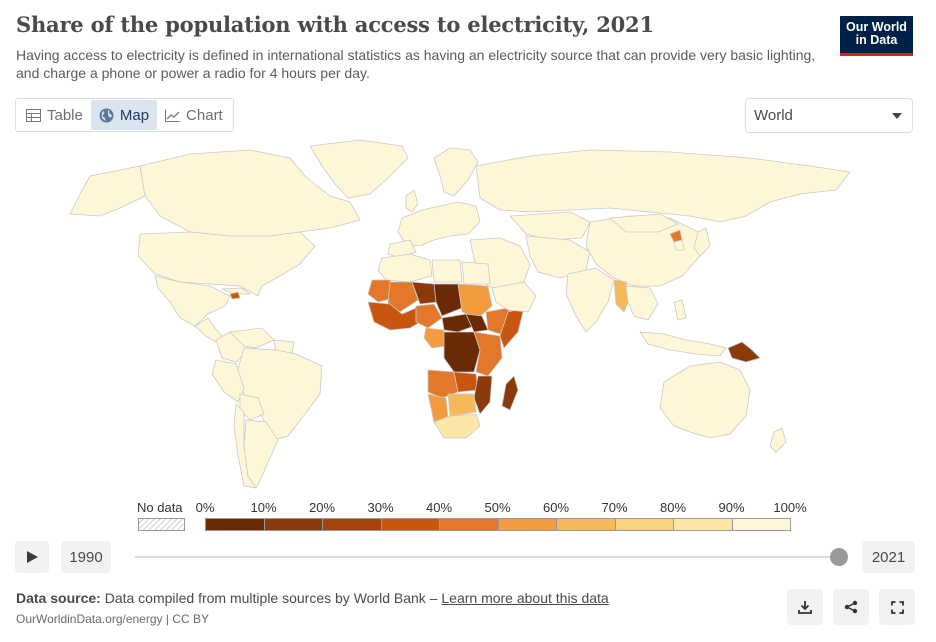 This screenshot has height=642, width=936. I want to click on globe-icon, so click(106, 115).